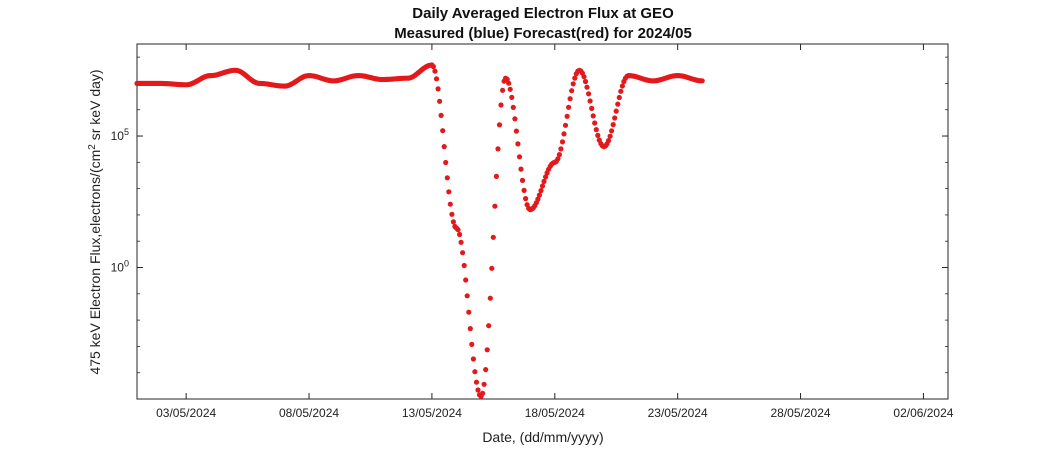 This screenshot has width=1050, height=450. I want to click on x-tick-label: 02/06/2024, so click(923, 413).